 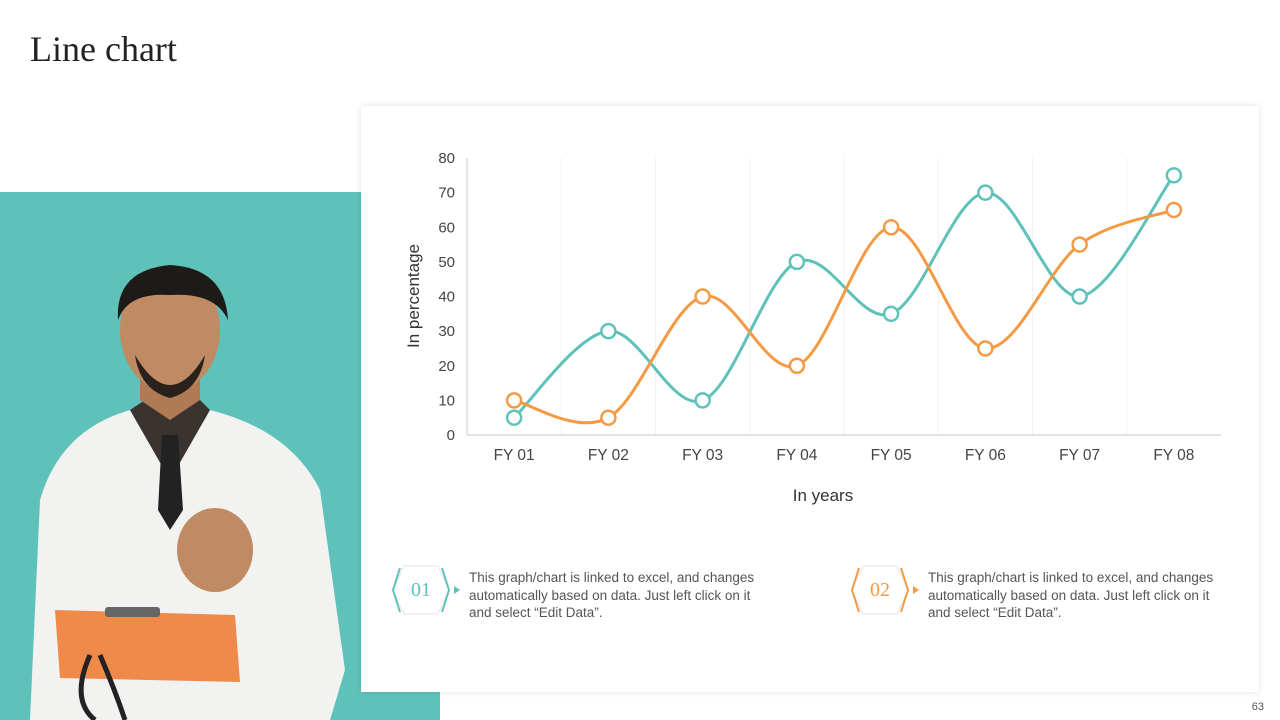 I want to click on page-number: 63, so click(x=1257, y=707).